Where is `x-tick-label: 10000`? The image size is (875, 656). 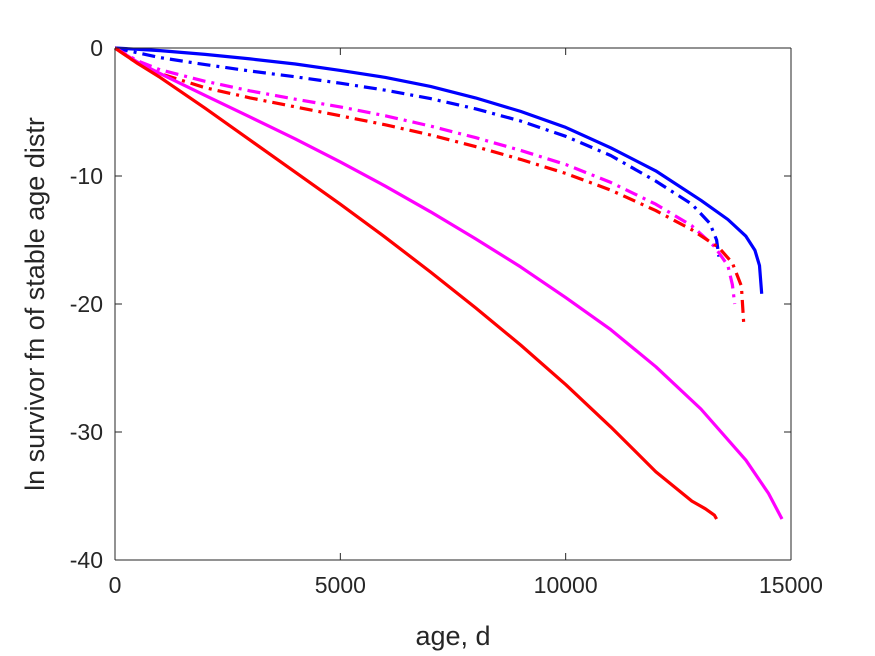
x-tick-label: 10000 is located at coordinates (566, 585).